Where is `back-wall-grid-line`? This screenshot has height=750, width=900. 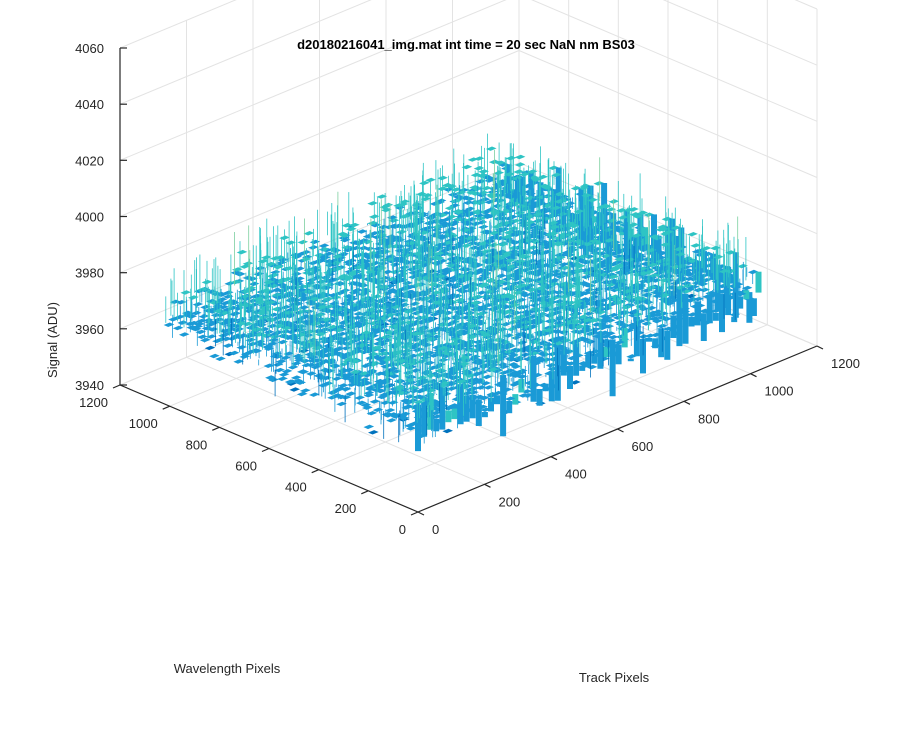 back-wall-grid-line is located at coordinates (319, 133).